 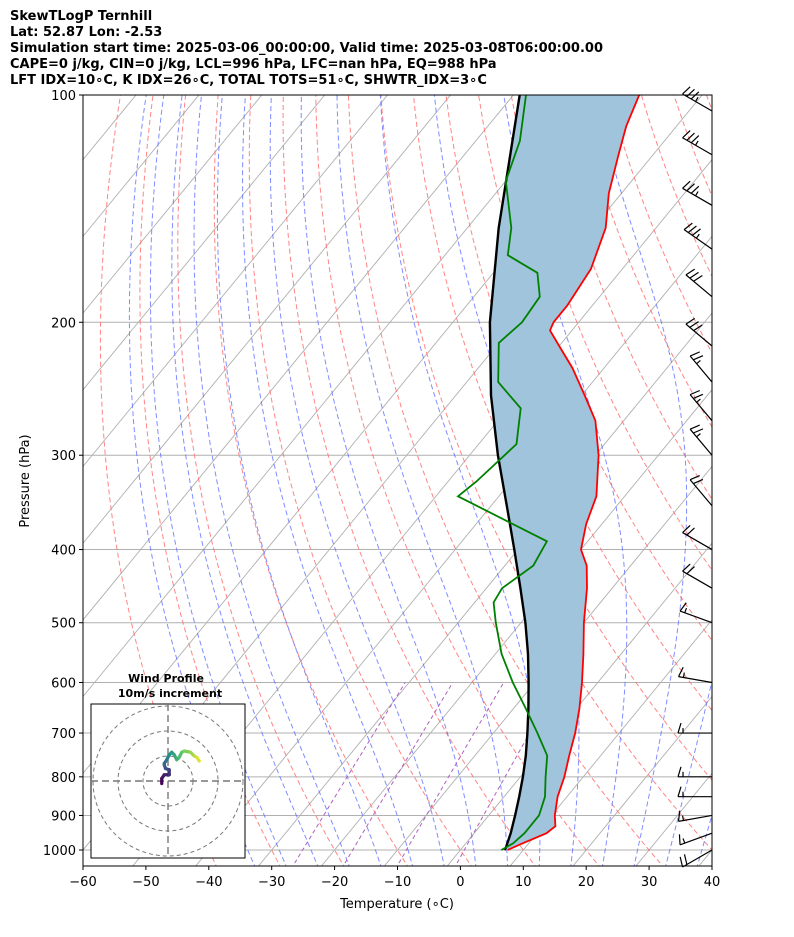 I want to click on y-tick-label: 600, so click(x=63, y=684).